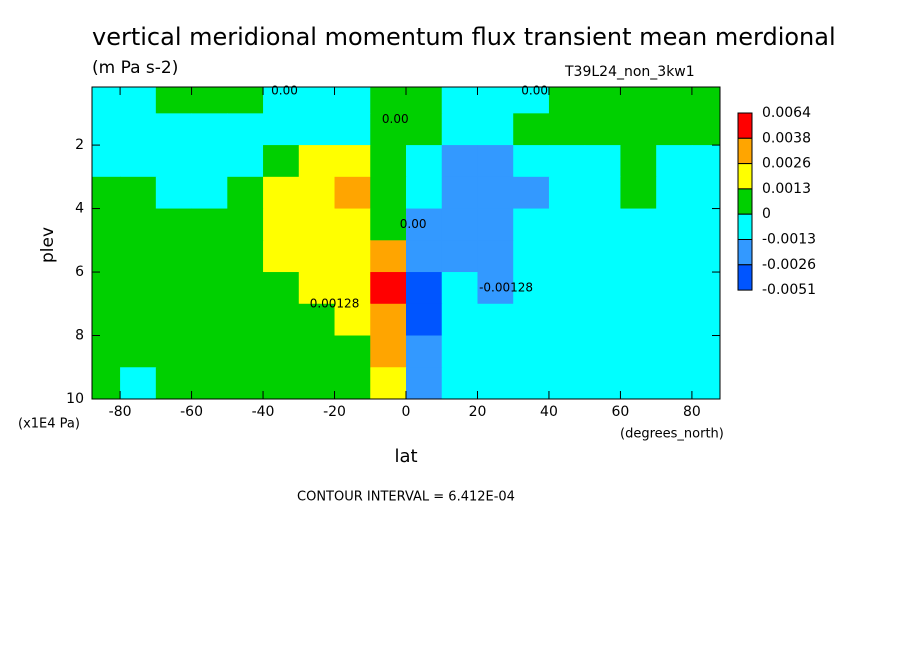 This screenshot has height=654, width=904. What do you see at coordinates (405, 456) in the screenshot?
I see `x-axis-label: lat` at bounding box center [405, 456].